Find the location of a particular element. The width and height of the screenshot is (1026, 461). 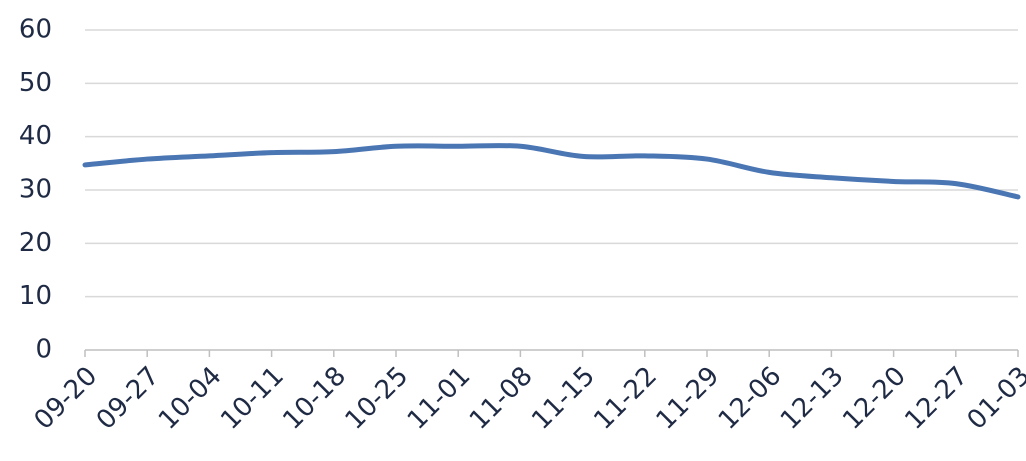

x-tick-label: 11-15 is located at coordinates (563, 398).